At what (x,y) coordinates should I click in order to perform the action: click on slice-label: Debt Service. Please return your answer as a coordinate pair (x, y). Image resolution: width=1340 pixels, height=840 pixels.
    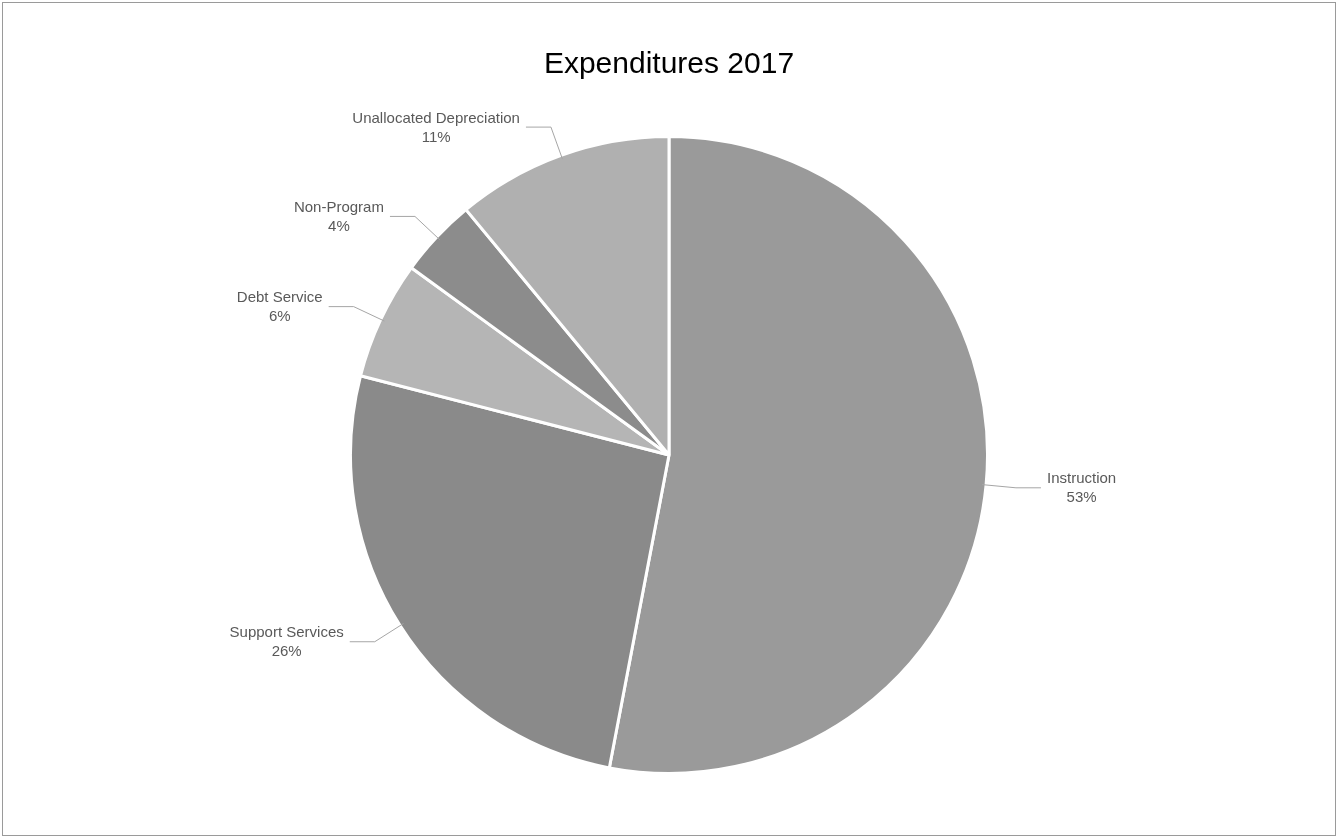
    Looking at the image, I should click on (279, 297).